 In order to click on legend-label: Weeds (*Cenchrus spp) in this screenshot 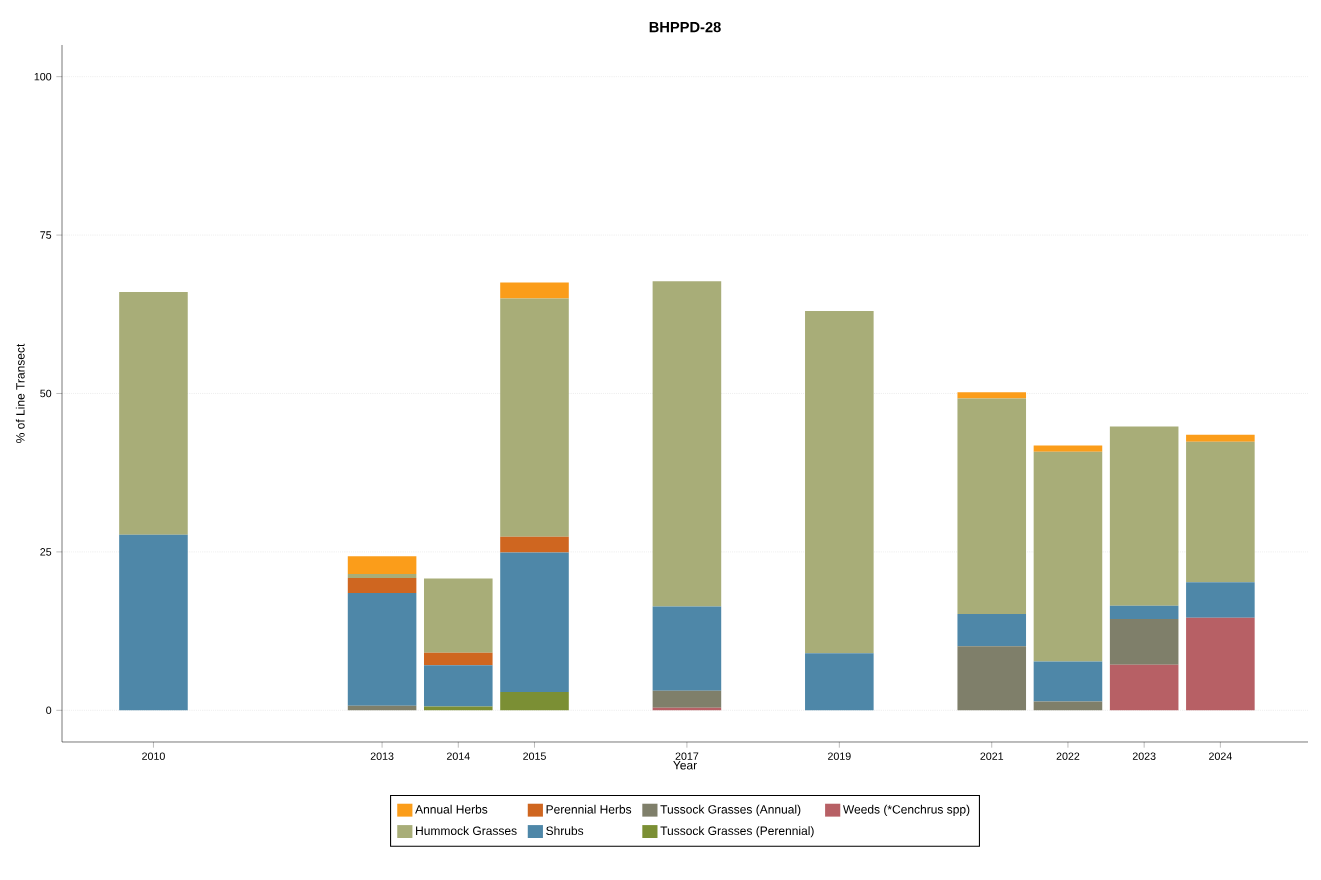, I will do `click(906, 810)`.